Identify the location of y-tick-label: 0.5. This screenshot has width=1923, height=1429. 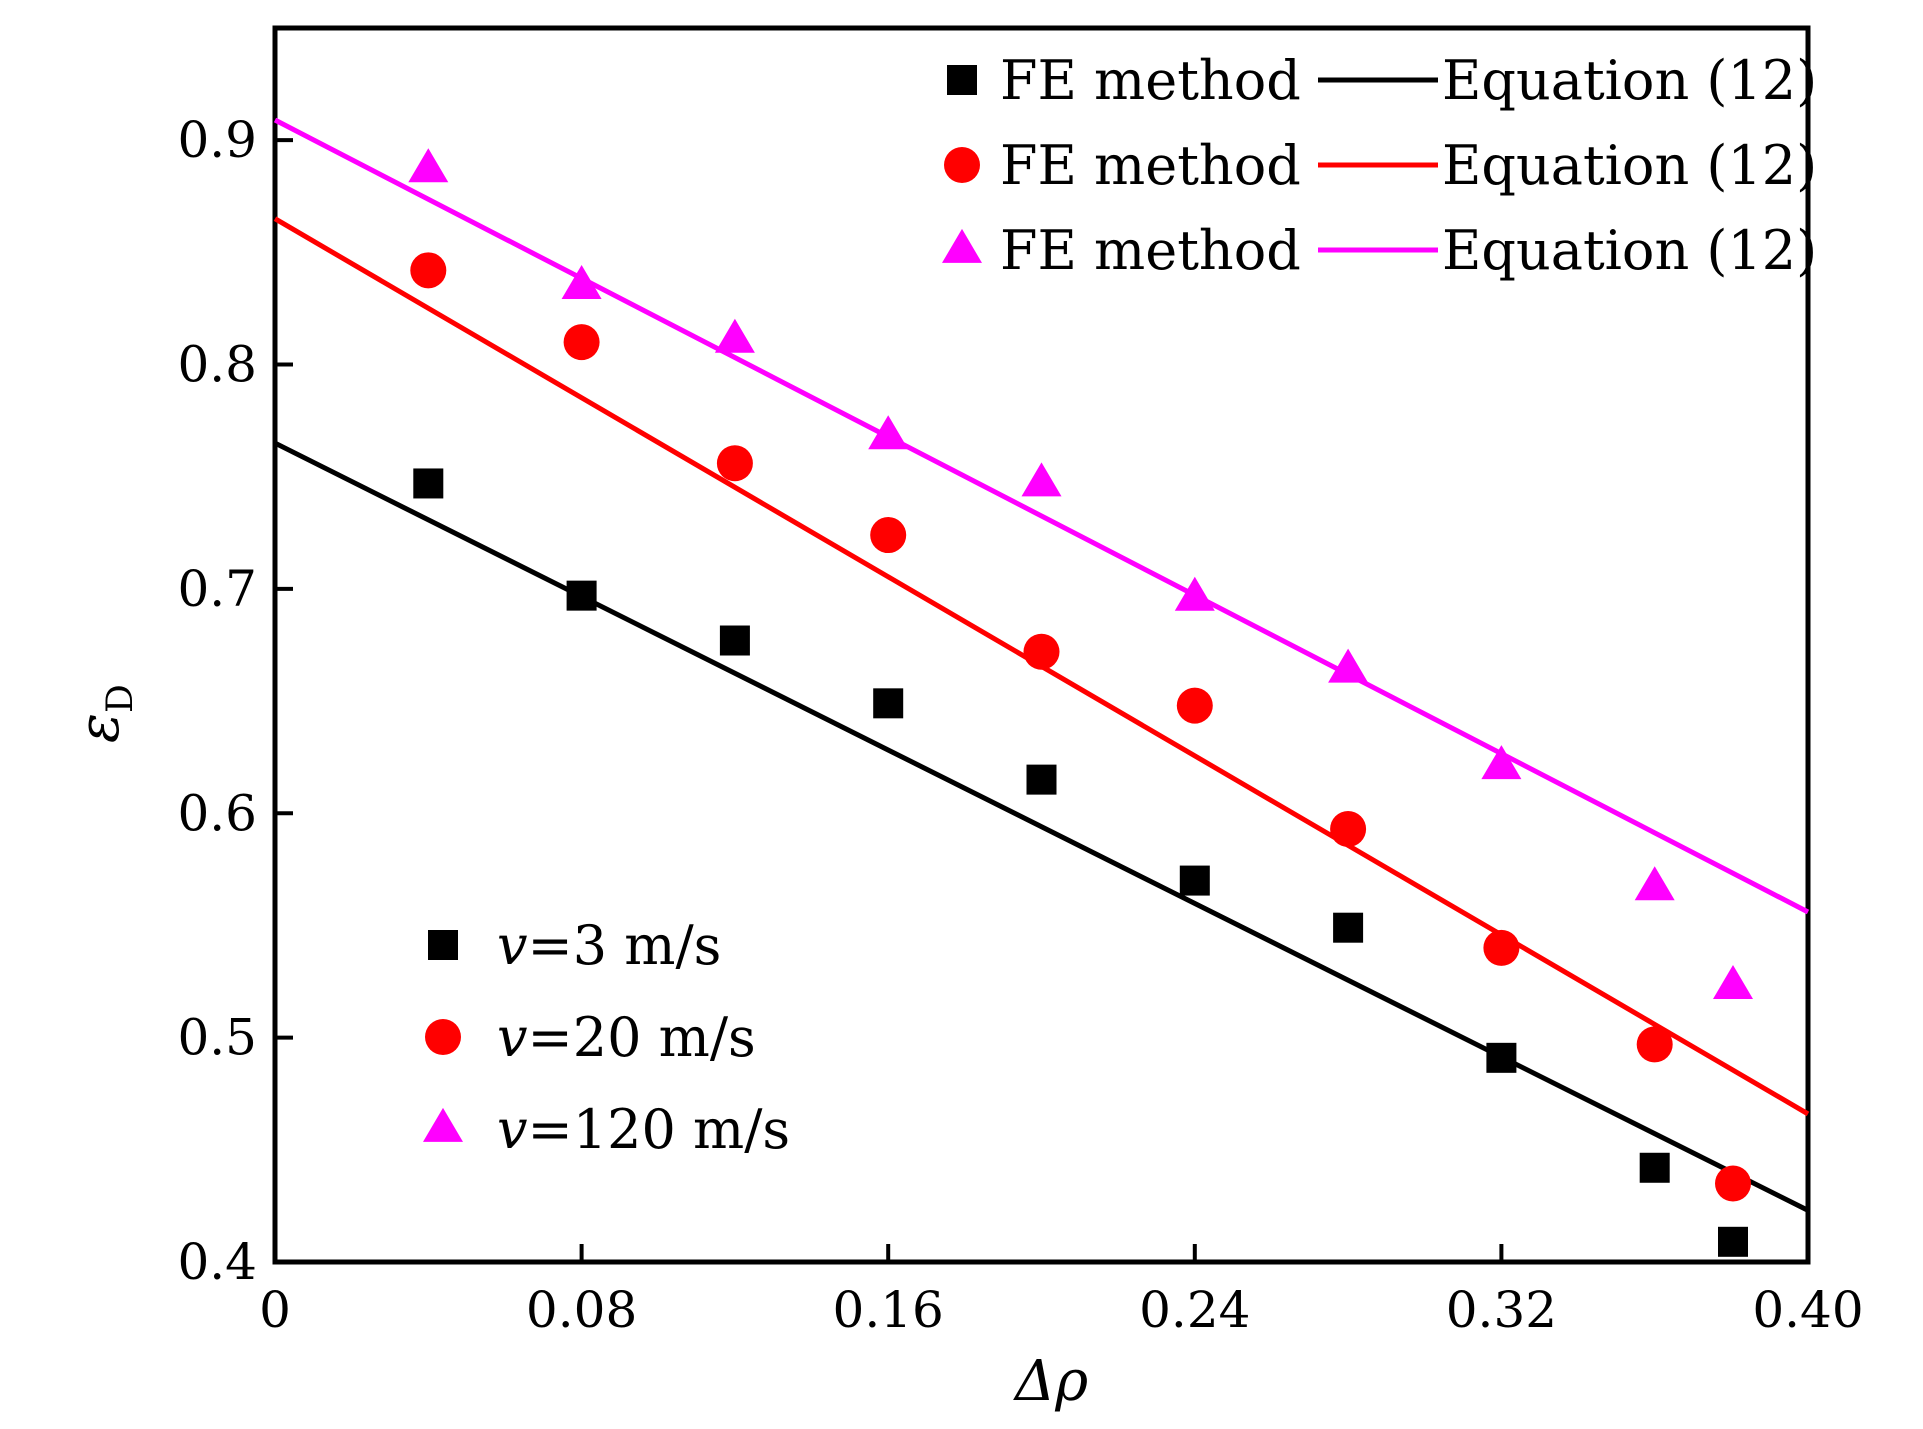
(217, 1038).